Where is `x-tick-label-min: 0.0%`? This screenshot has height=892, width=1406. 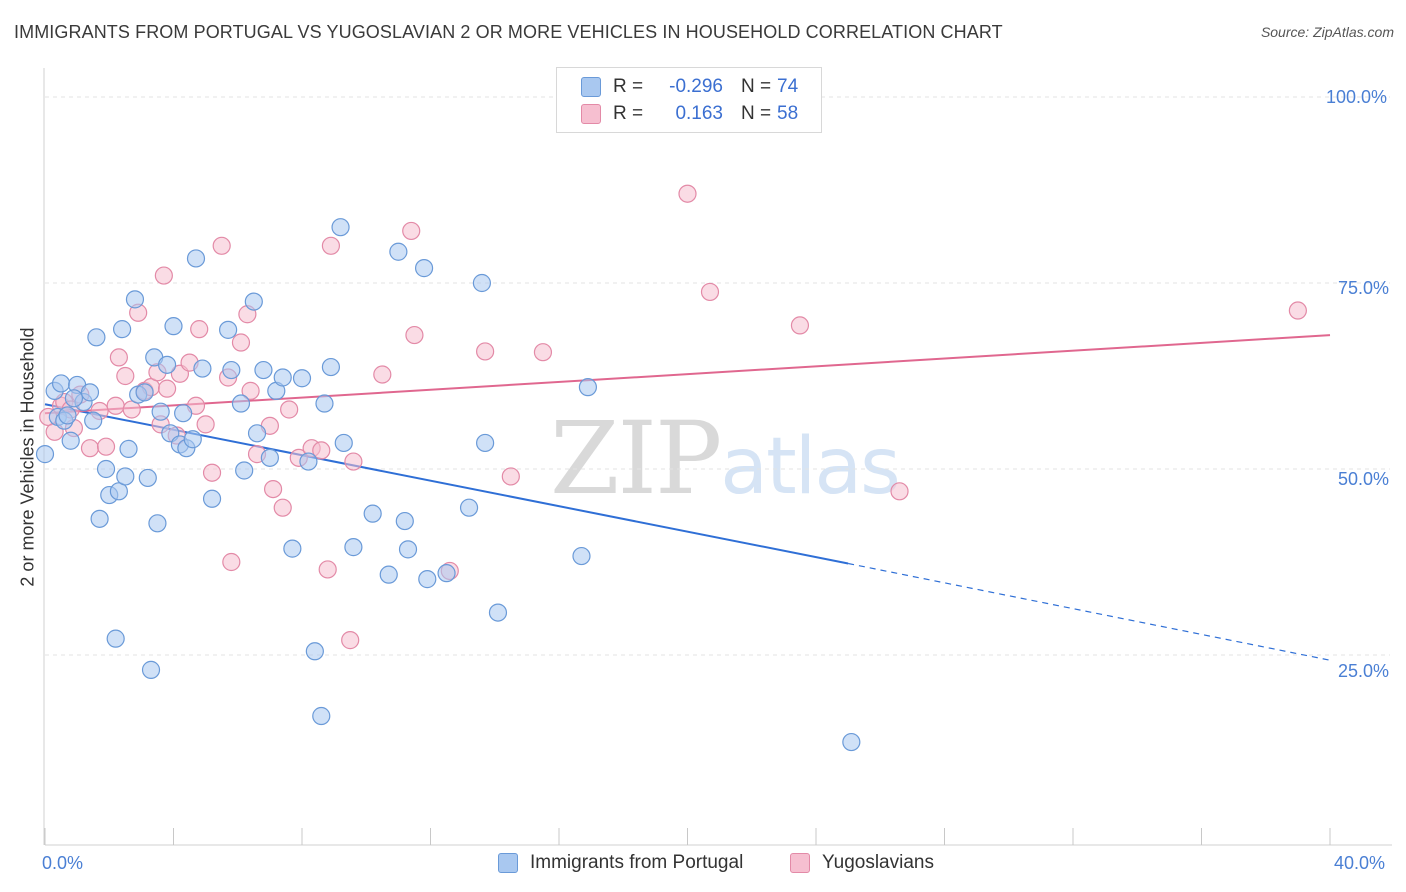
x-tick-label-min: 0.0% is located at coordinates (63, 863).